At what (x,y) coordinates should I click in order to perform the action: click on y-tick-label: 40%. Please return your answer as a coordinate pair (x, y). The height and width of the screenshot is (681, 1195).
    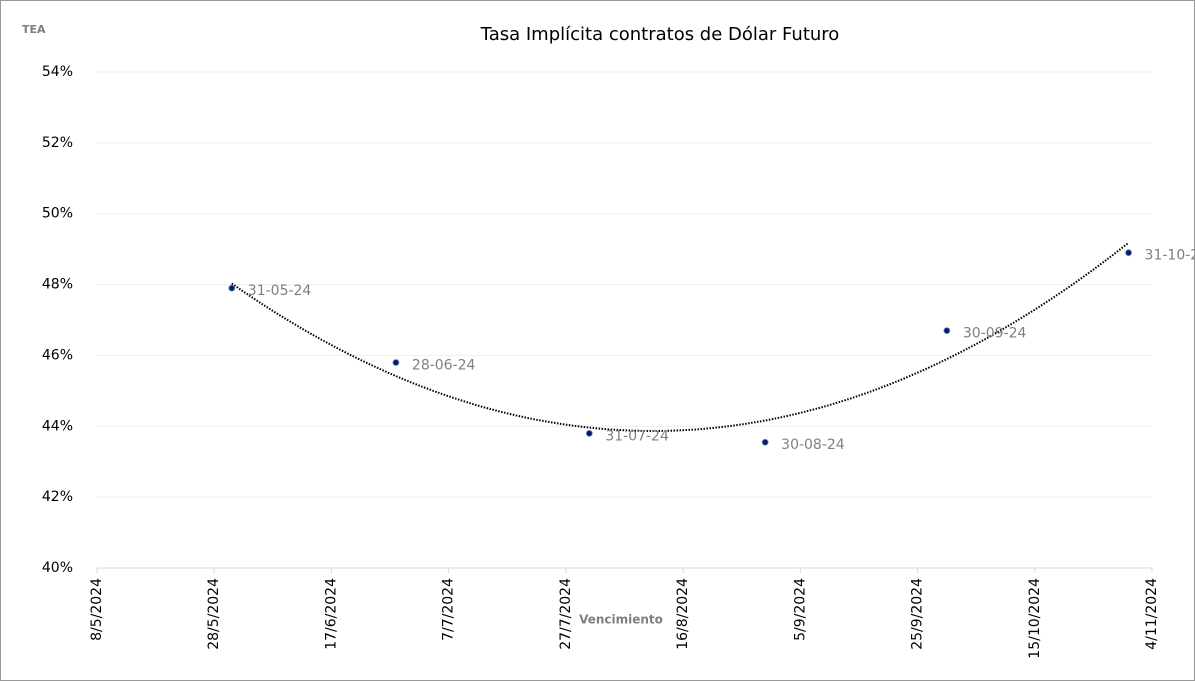
    Looking at the image, I should click on (57, 568).